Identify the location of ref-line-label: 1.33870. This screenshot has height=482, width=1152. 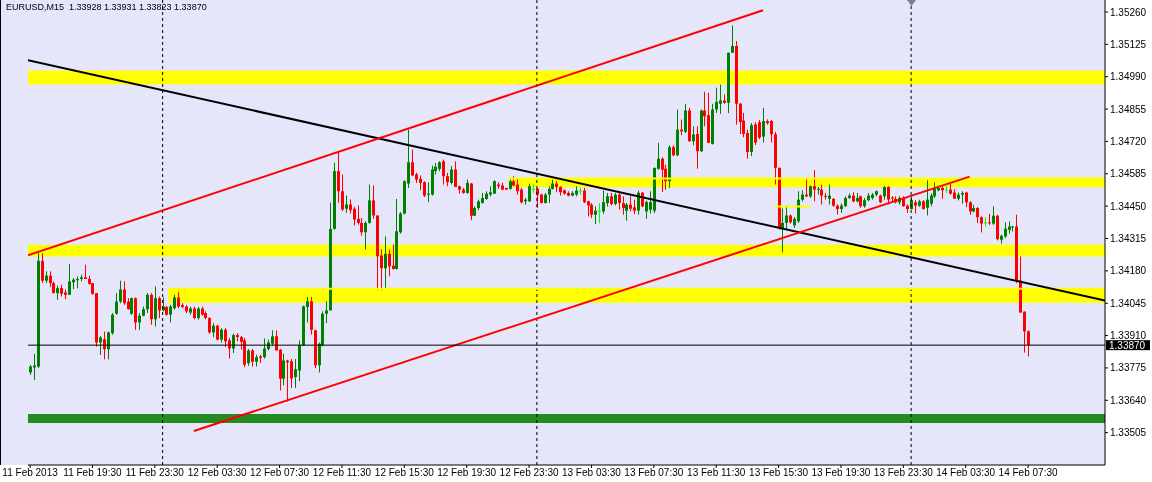
(1127, 345).